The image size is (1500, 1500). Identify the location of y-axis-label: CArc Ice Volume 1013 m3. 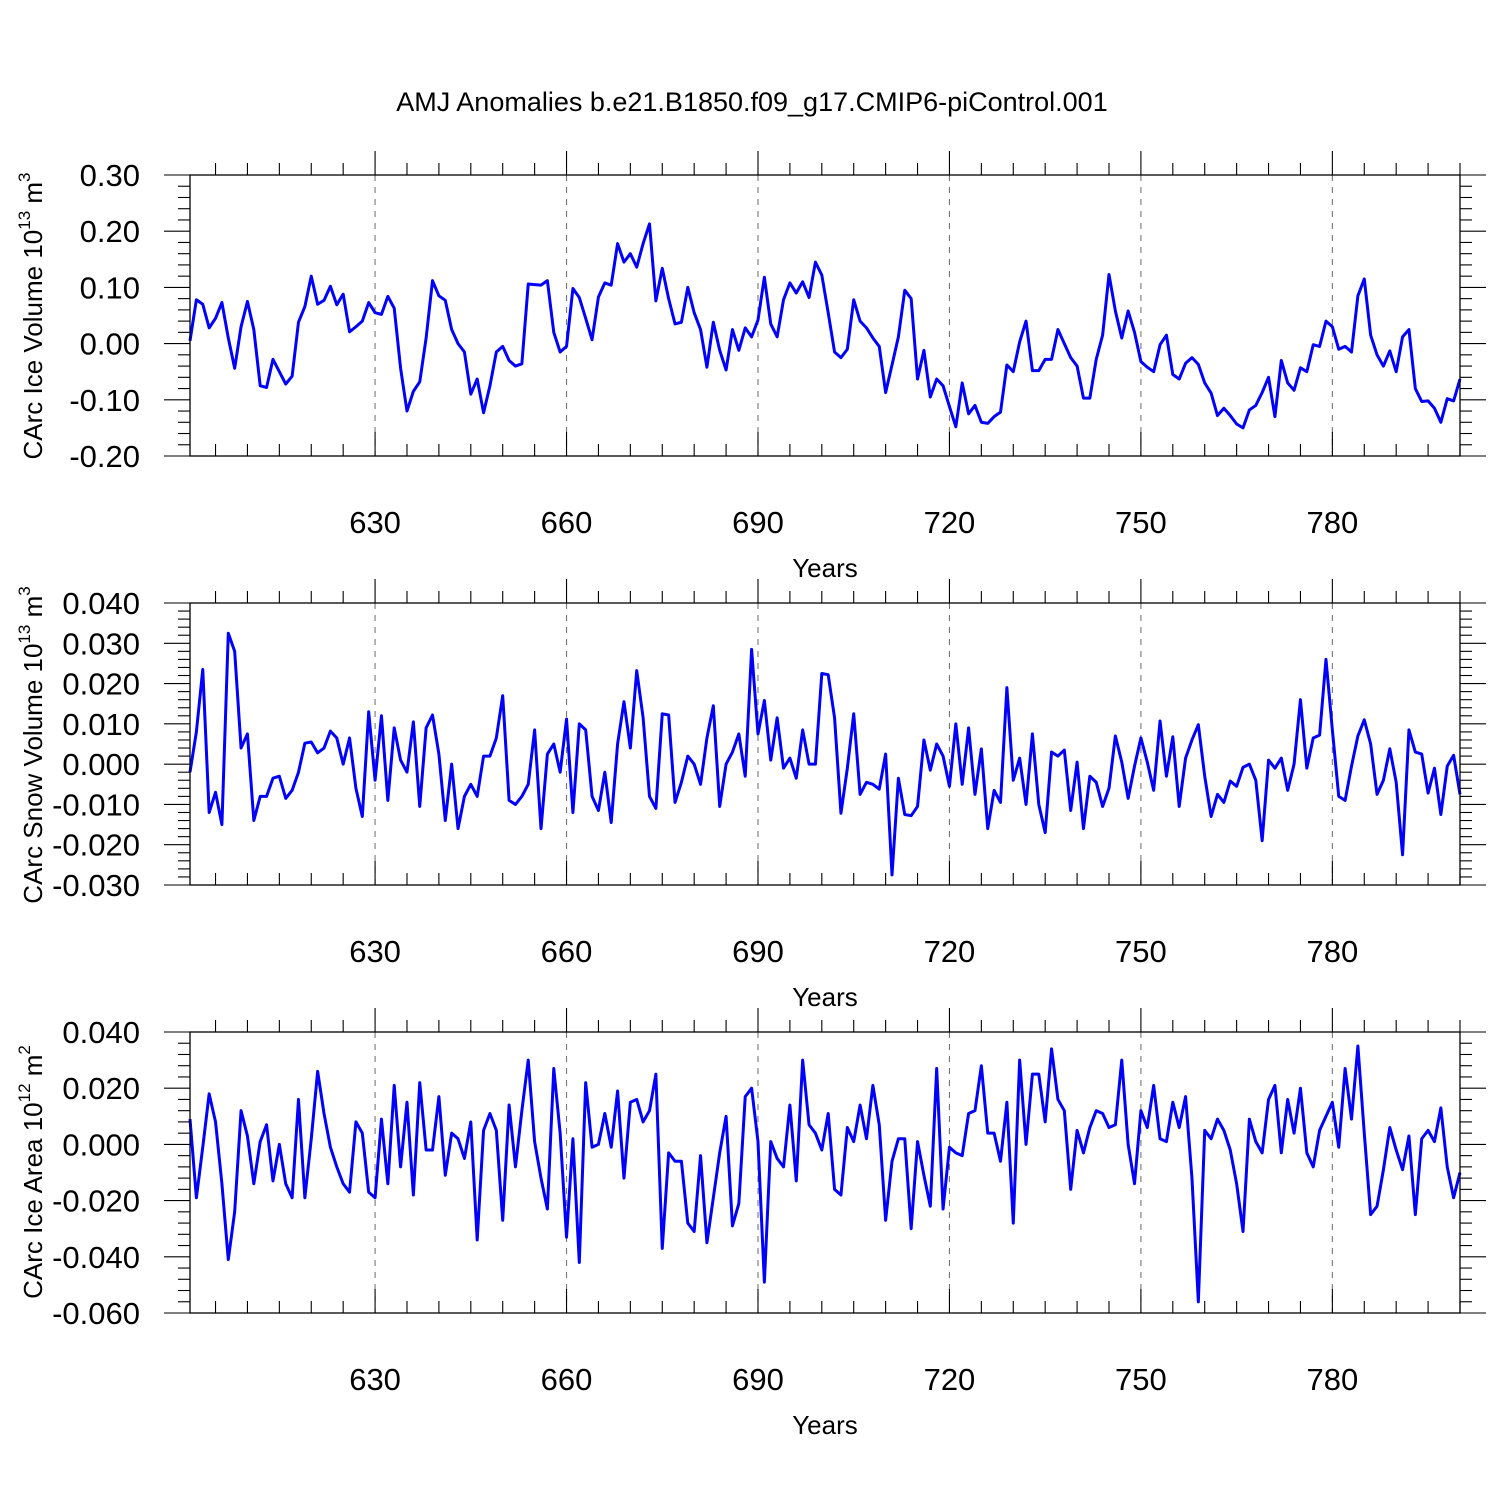
(31, 315).